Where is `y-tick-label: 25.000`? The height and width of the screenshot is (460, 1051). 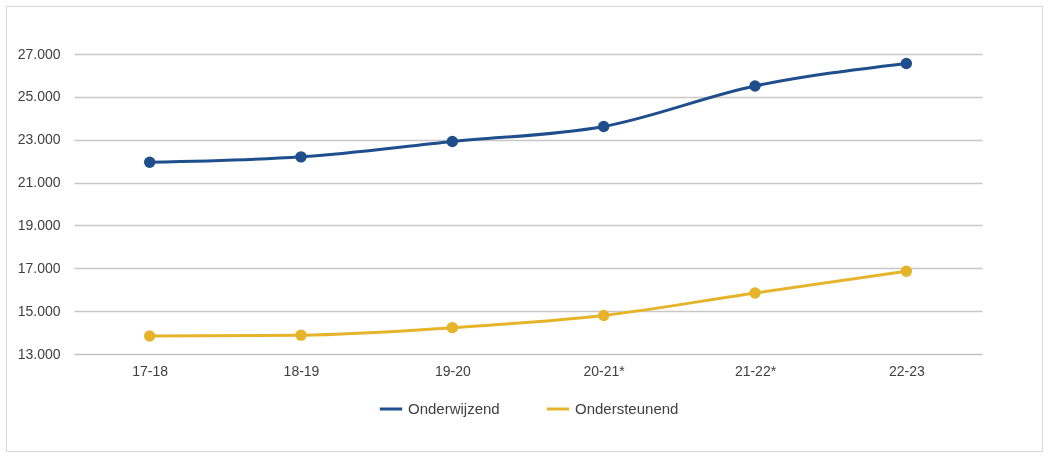
y-tick-label: 25.000 is located at coordinates (39, 96).